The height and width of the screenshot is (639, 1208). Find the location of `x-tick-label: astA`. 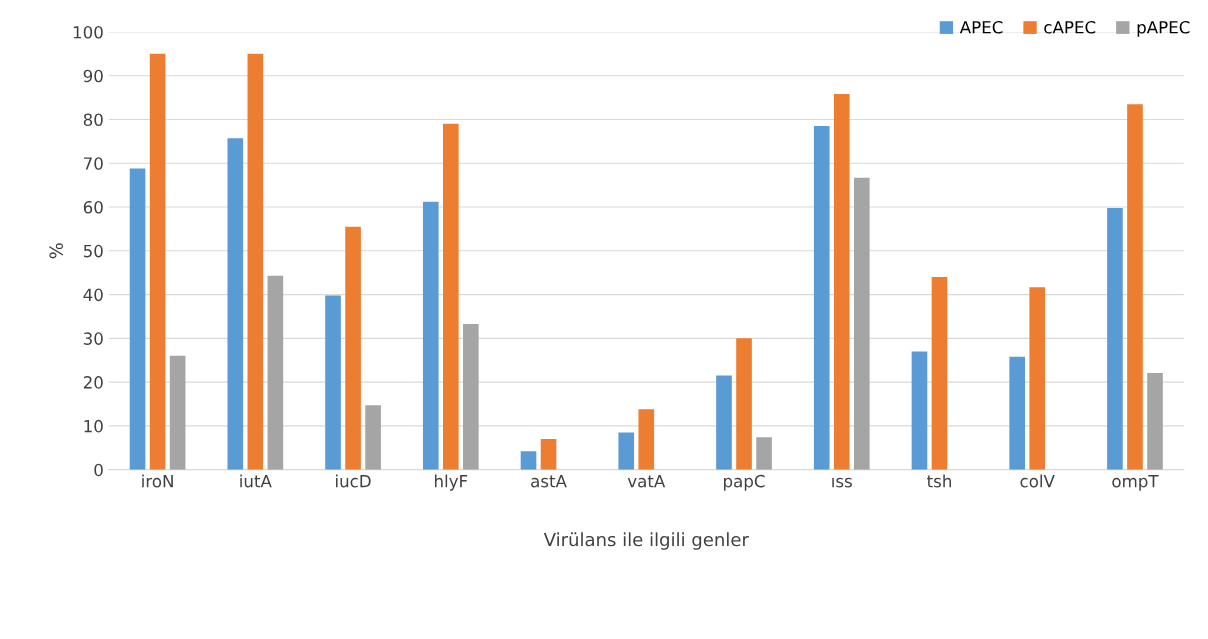

x-tick-label: astA is located at coordinates (549, 481).